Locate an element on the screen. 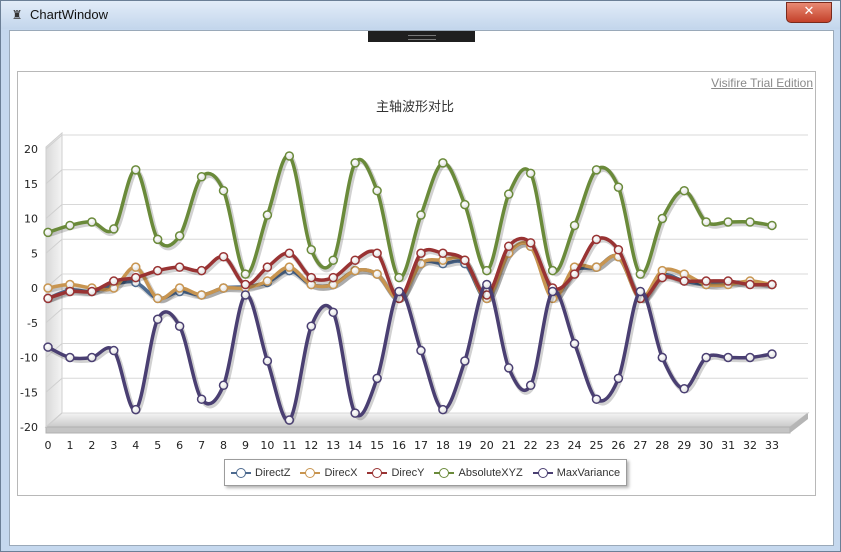 This screenshot has height=552, width=841. grip-handle-icon is located at coordinates (422, 37).